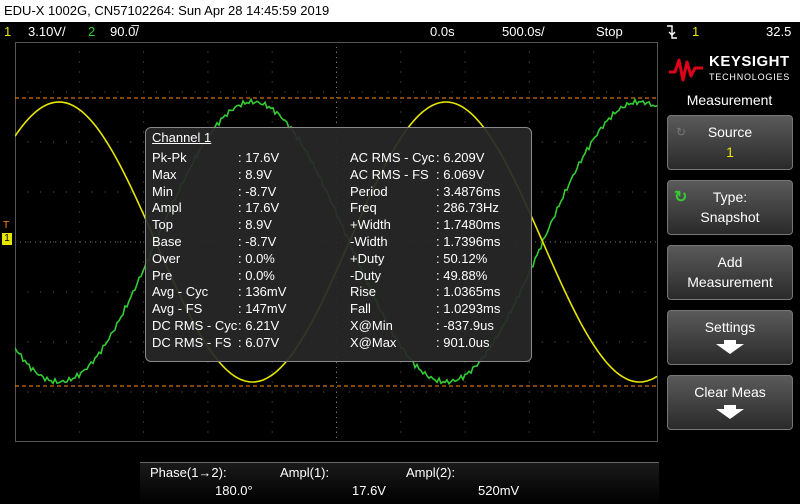  I want to click on add-measurement-softkey: Add Measurement, so click(730, 272).